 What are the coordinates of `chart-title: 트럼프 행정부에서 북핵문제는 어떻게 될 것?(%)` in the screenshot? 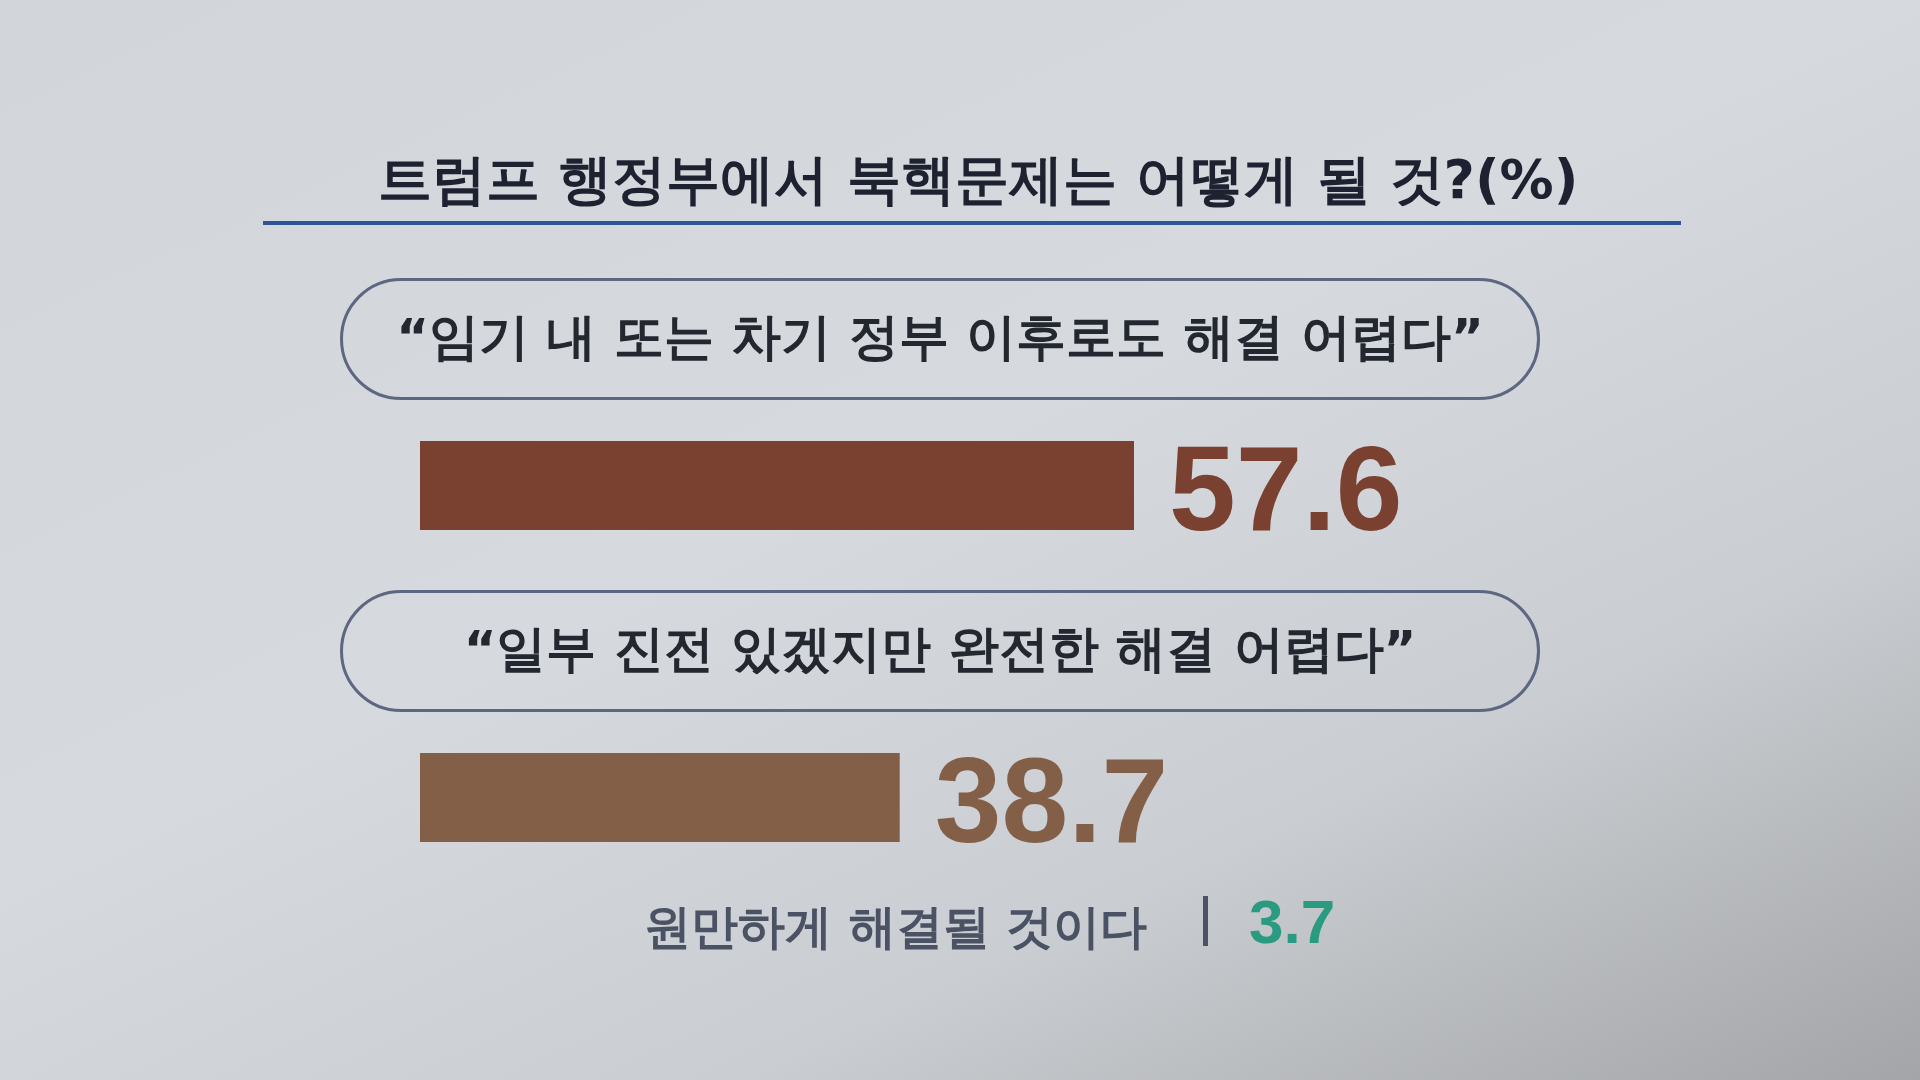 It's located at (978, 179).